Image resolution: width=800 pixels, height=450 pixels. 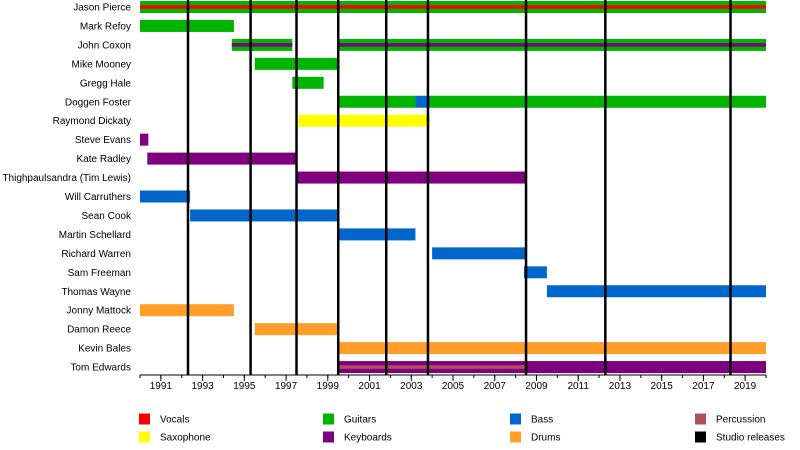 What do you see at coordinates (515, 419) in the screenshot?
I see `legend-swatch-bass` at bounding box center [515, 419].